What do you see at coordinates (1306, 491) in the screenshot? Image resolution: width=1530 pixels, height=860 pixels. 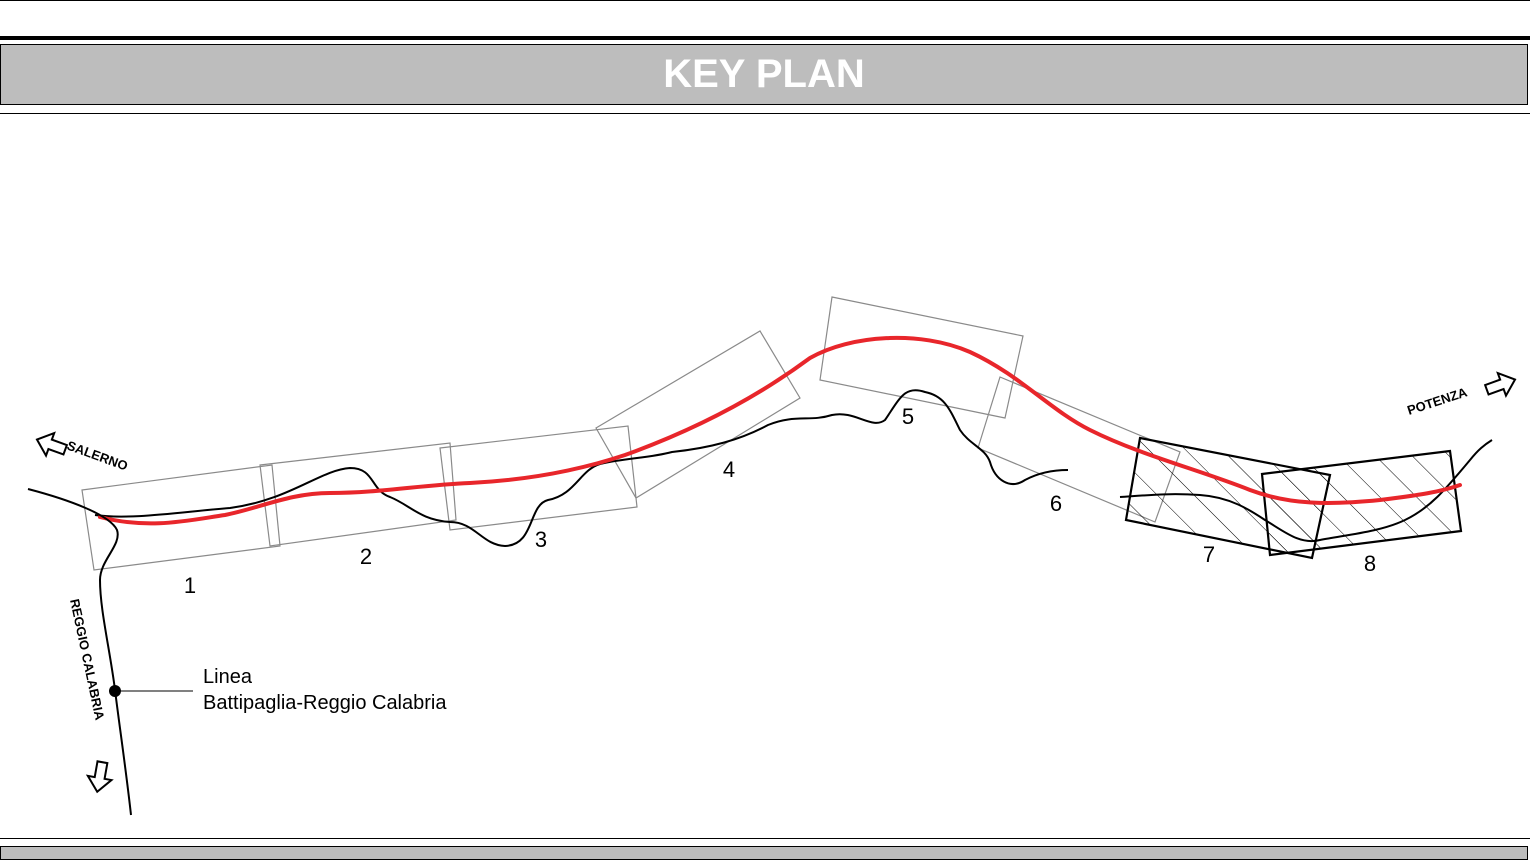 I see `river-line-east` at bounding box center [1306, 491].